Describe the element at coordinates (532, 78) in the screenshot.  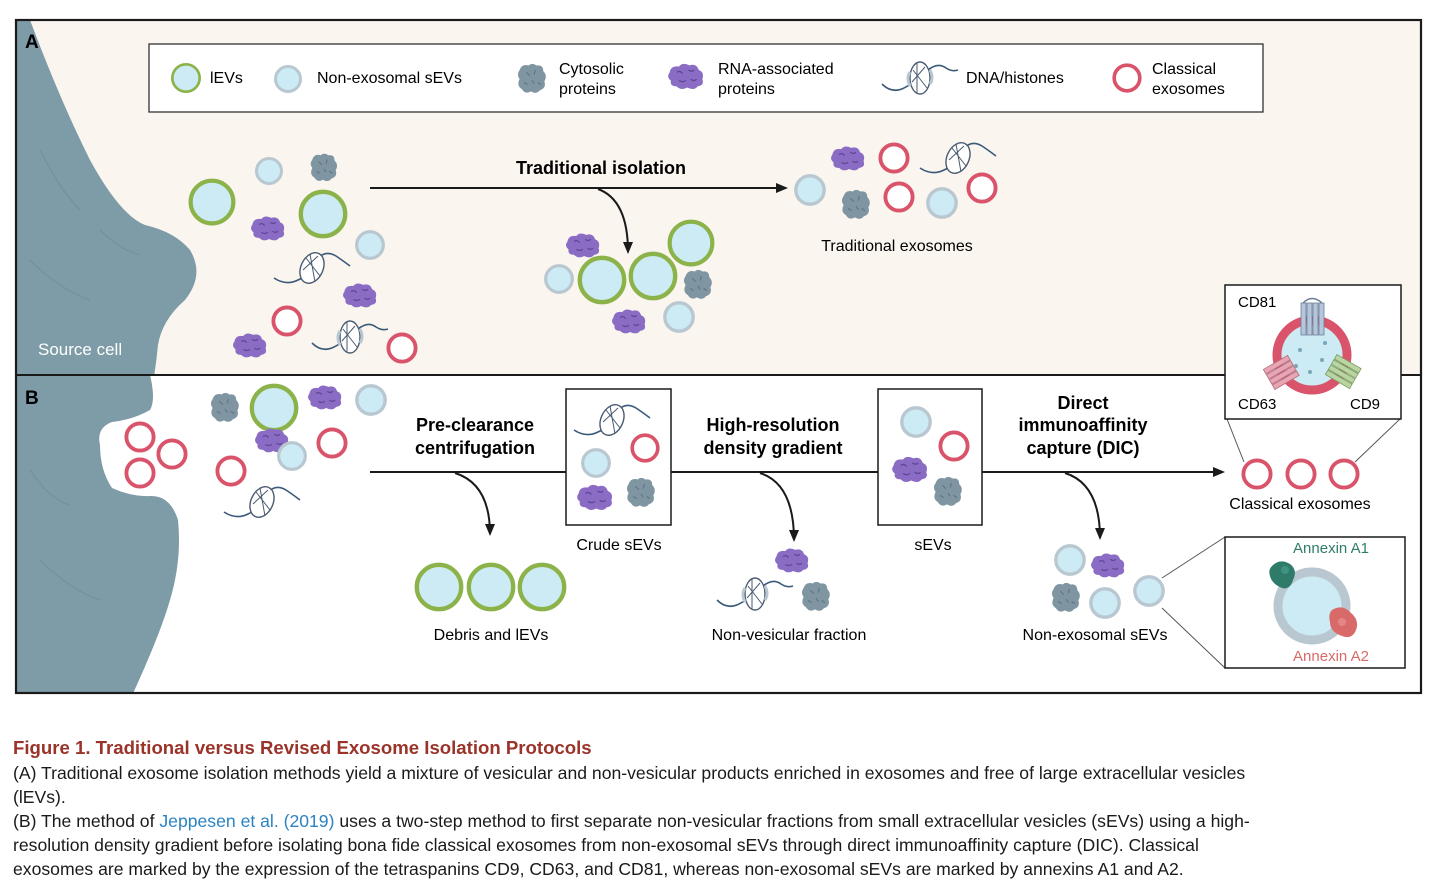
I see `cytosolic-protein-icon` at that location.